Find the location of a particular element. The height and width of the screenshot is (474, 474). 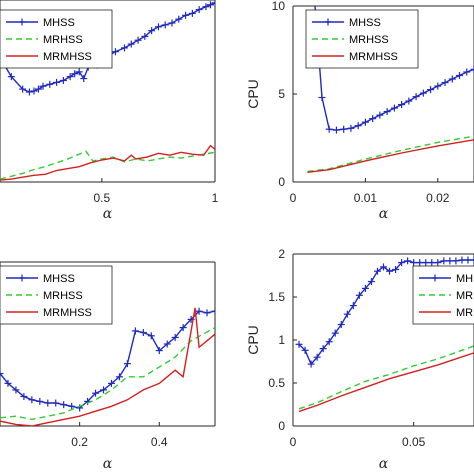

series-mhss-line is located at coordinates (107, 359).